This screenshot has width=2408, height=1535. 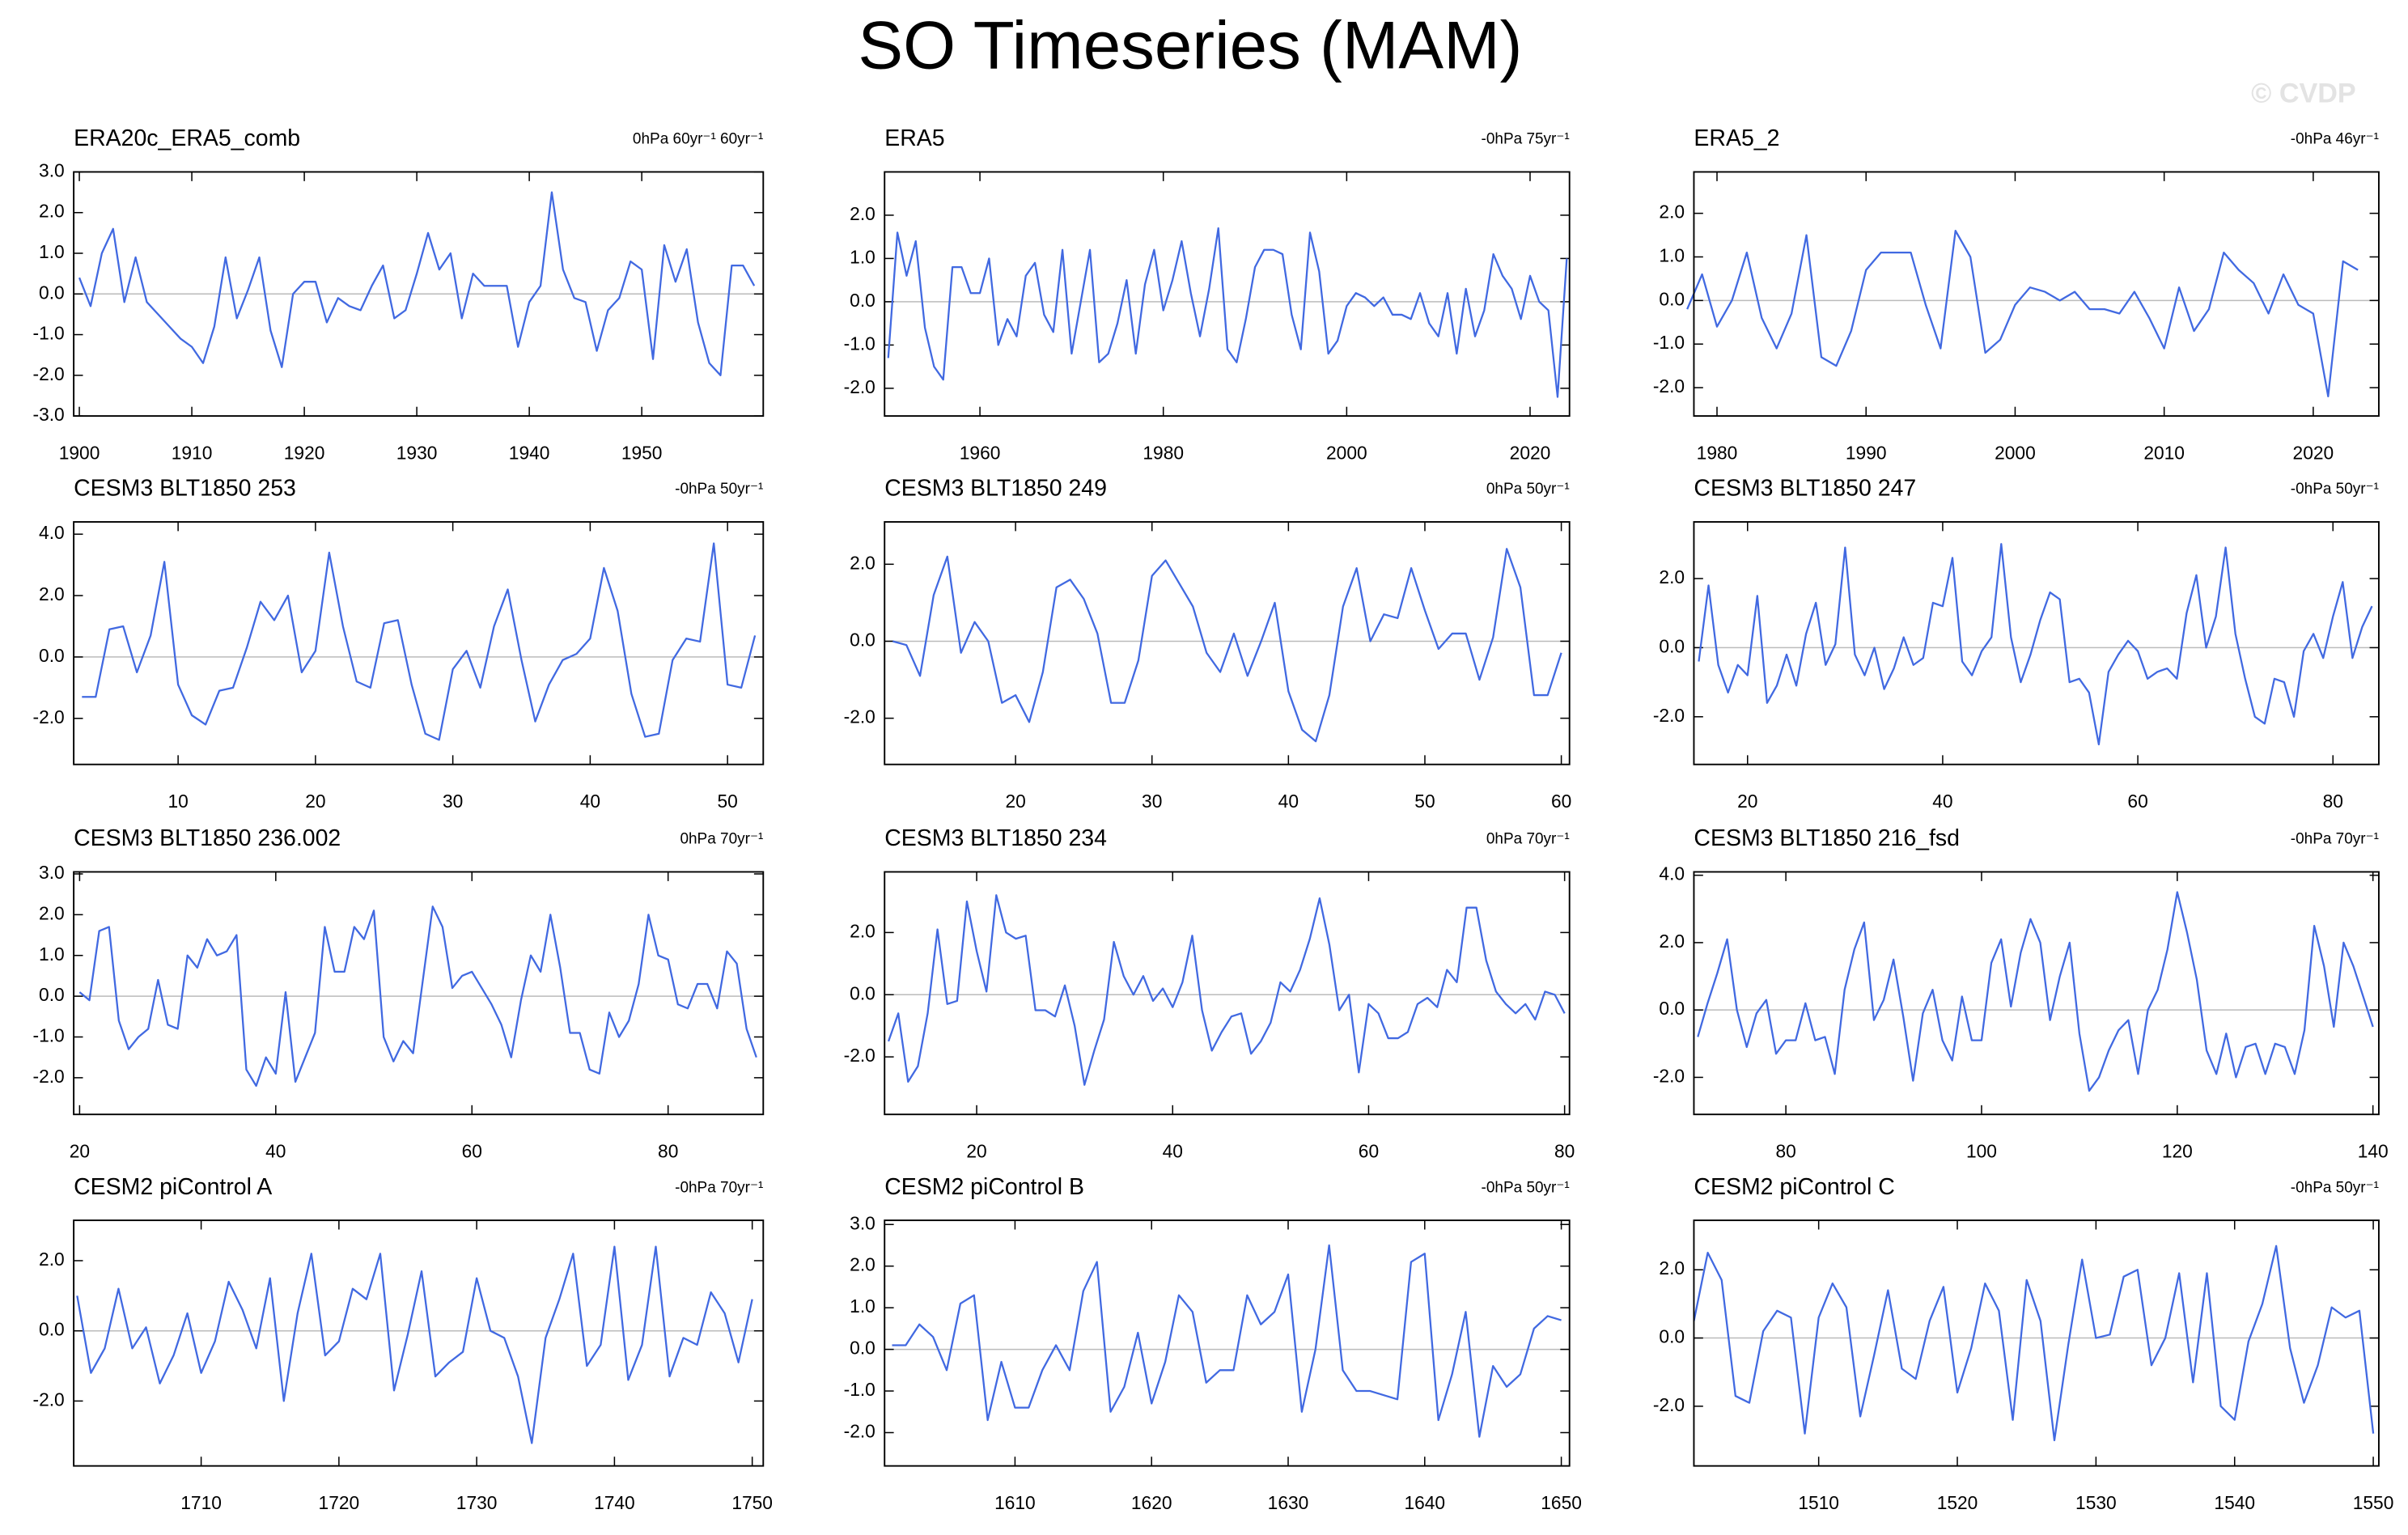 What do you see at coordinates (719, 1187) in the screenshot?
I see `panel-subtitle: -0hPa 70yr⁻¹` at bounding box center [719, 1187].